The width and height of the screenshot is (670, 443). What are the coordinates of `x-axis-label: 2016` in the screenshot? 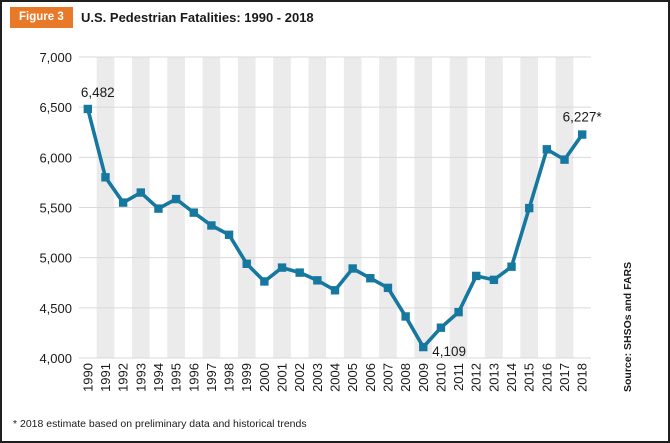 It's located at (546, 377).